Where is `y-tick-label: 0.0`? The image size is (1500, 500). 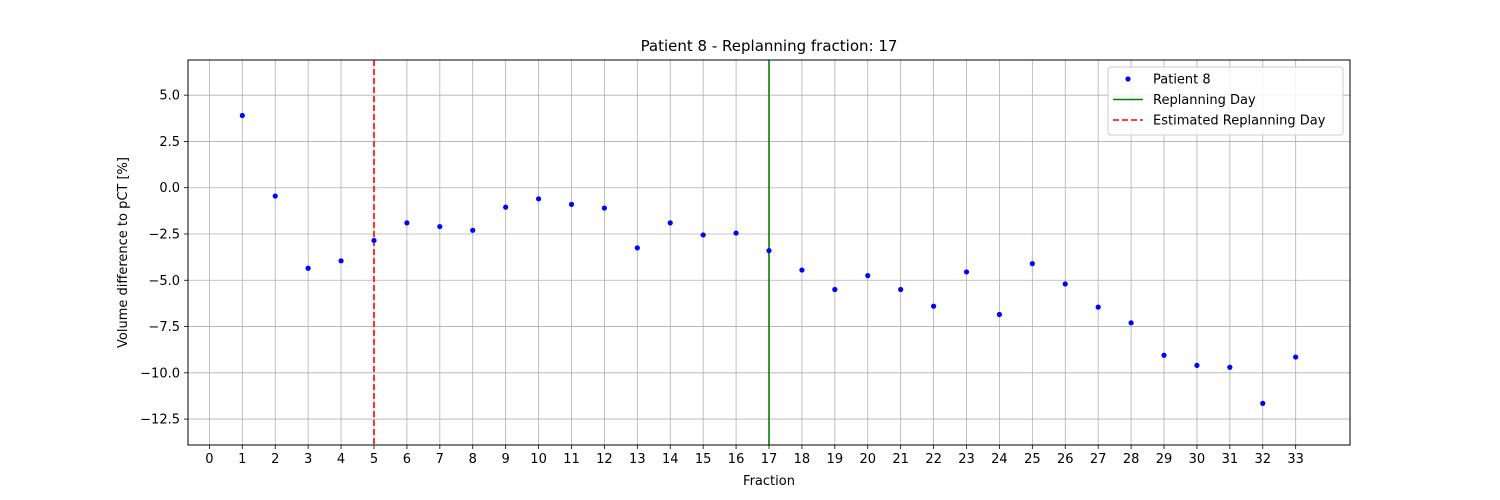
y-tick-label: 0.0 is located at coordinates (169, 188).